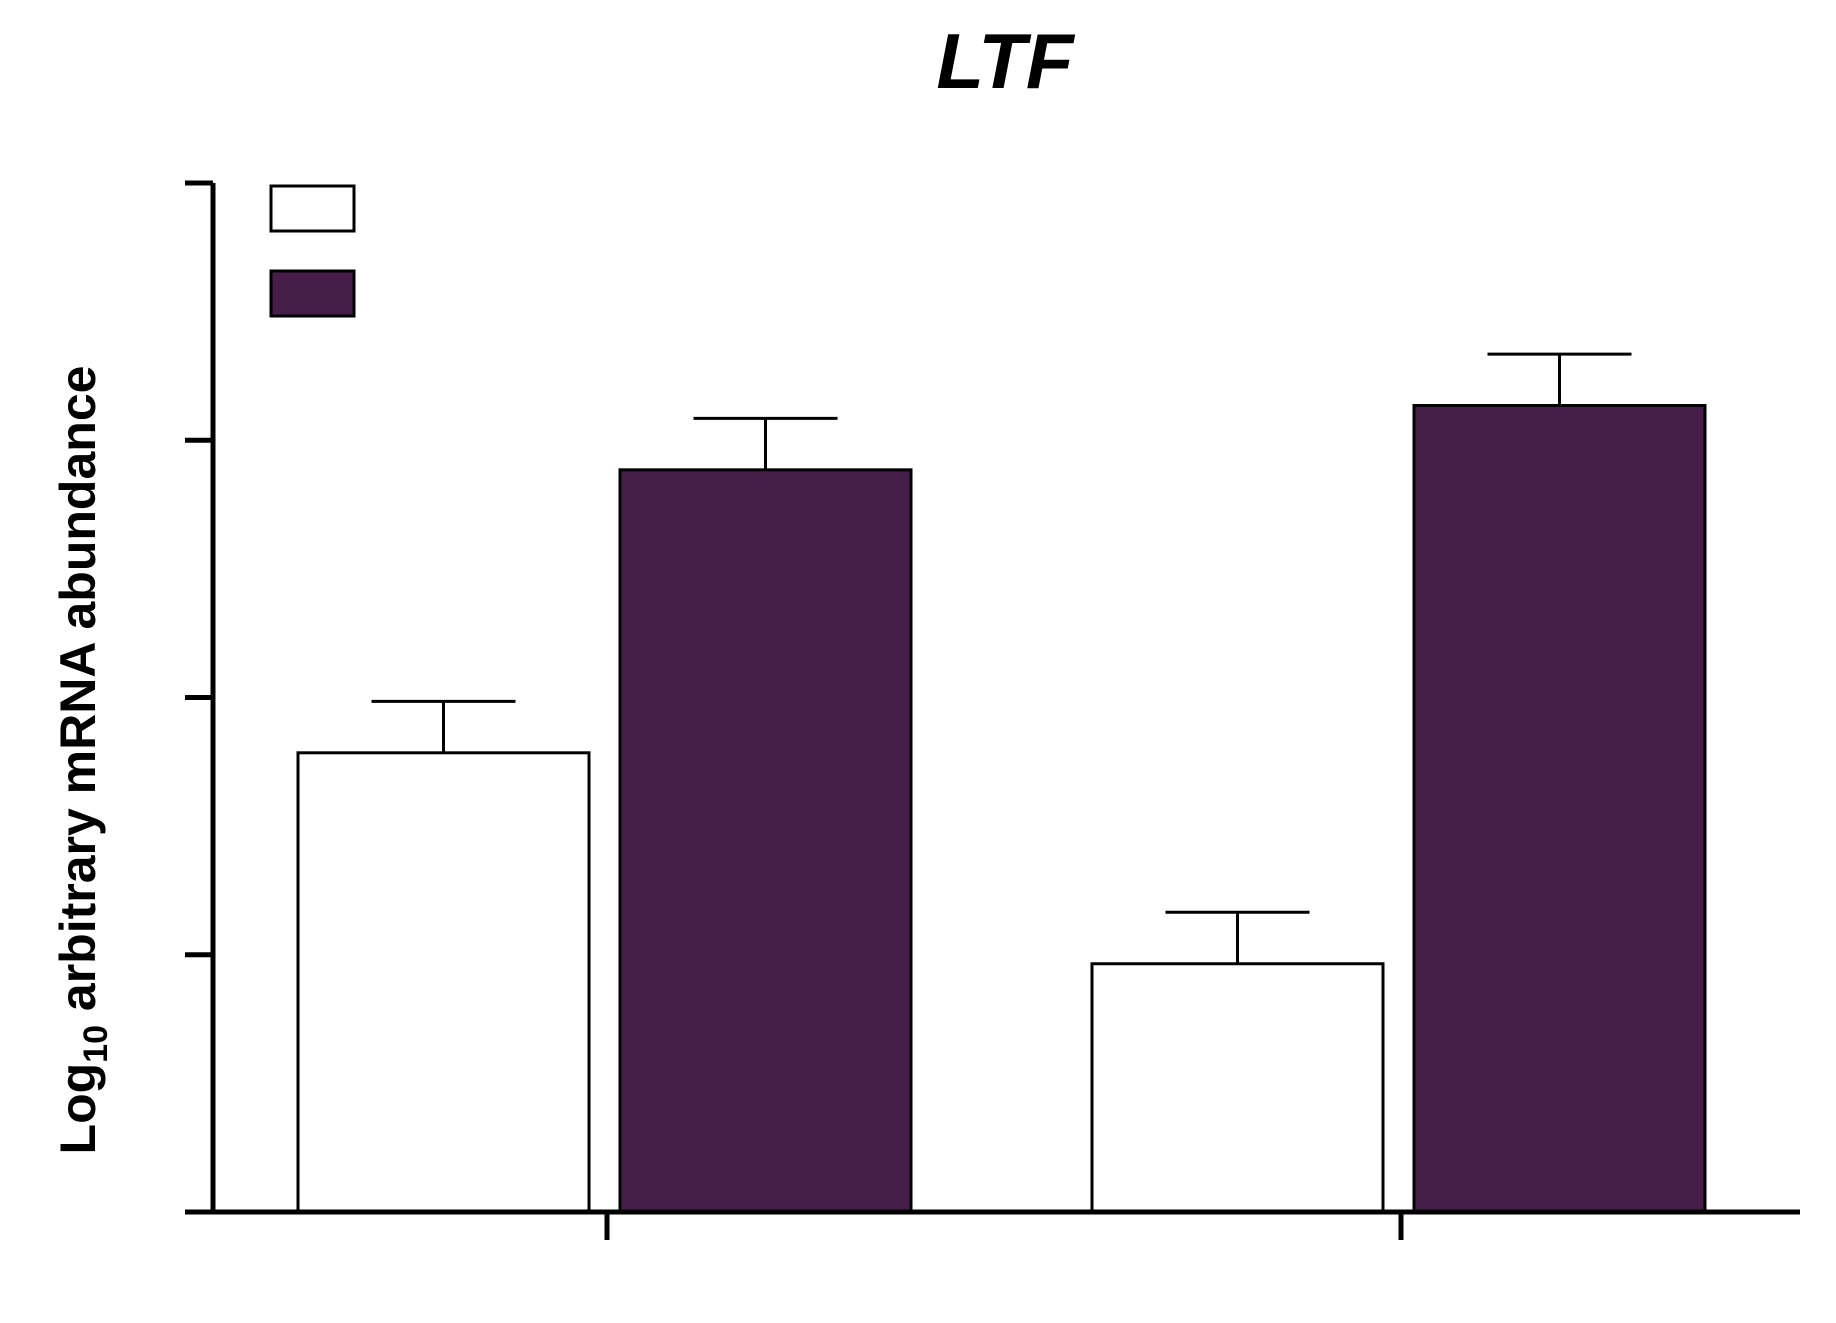 This screenshot has width=1836, height=1323. Describe the element at coordinates (1559, 809) in the screenshot. I see `bar-peg-simmental` at that location.